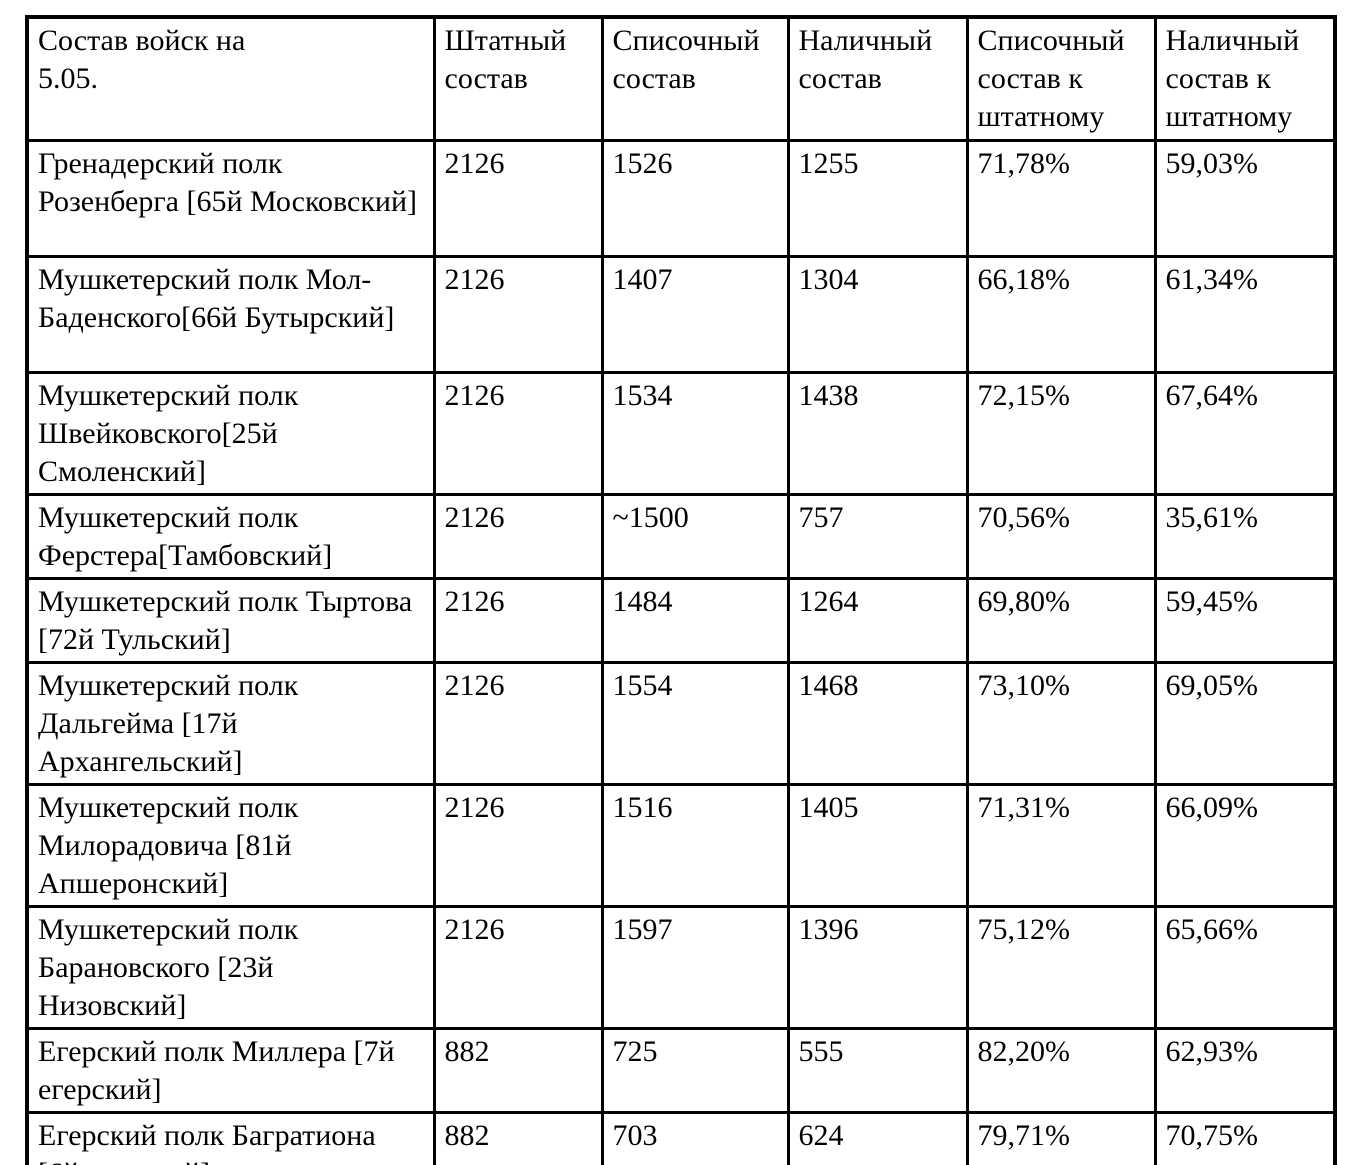 Image resolution: width=1350 pixels, height=1165 pixels. I want to click on listed-pct-cell: 71,31%, so click(1061, 845).